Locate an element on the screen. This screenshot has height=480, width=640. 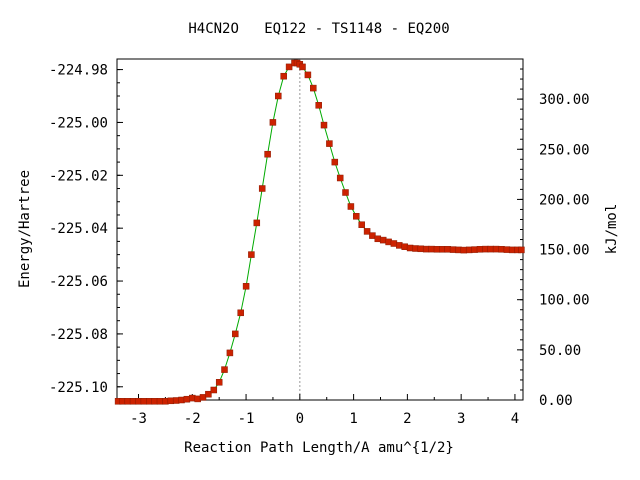
x-tick-label: -1 is located at coordinates (246, 419).